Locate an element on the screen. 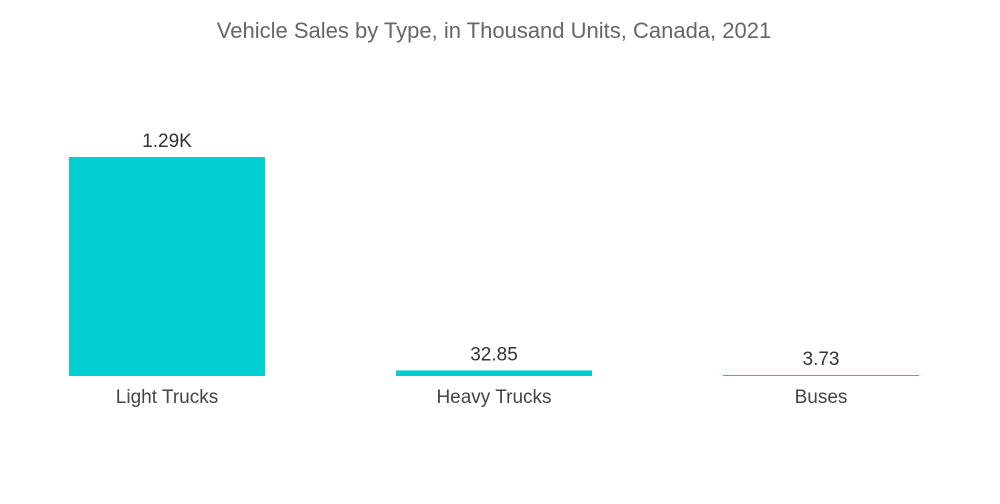  x-axis-tick-labels: Light Trucks Heavy Trucks Buses is located at coordinates (482, 397).